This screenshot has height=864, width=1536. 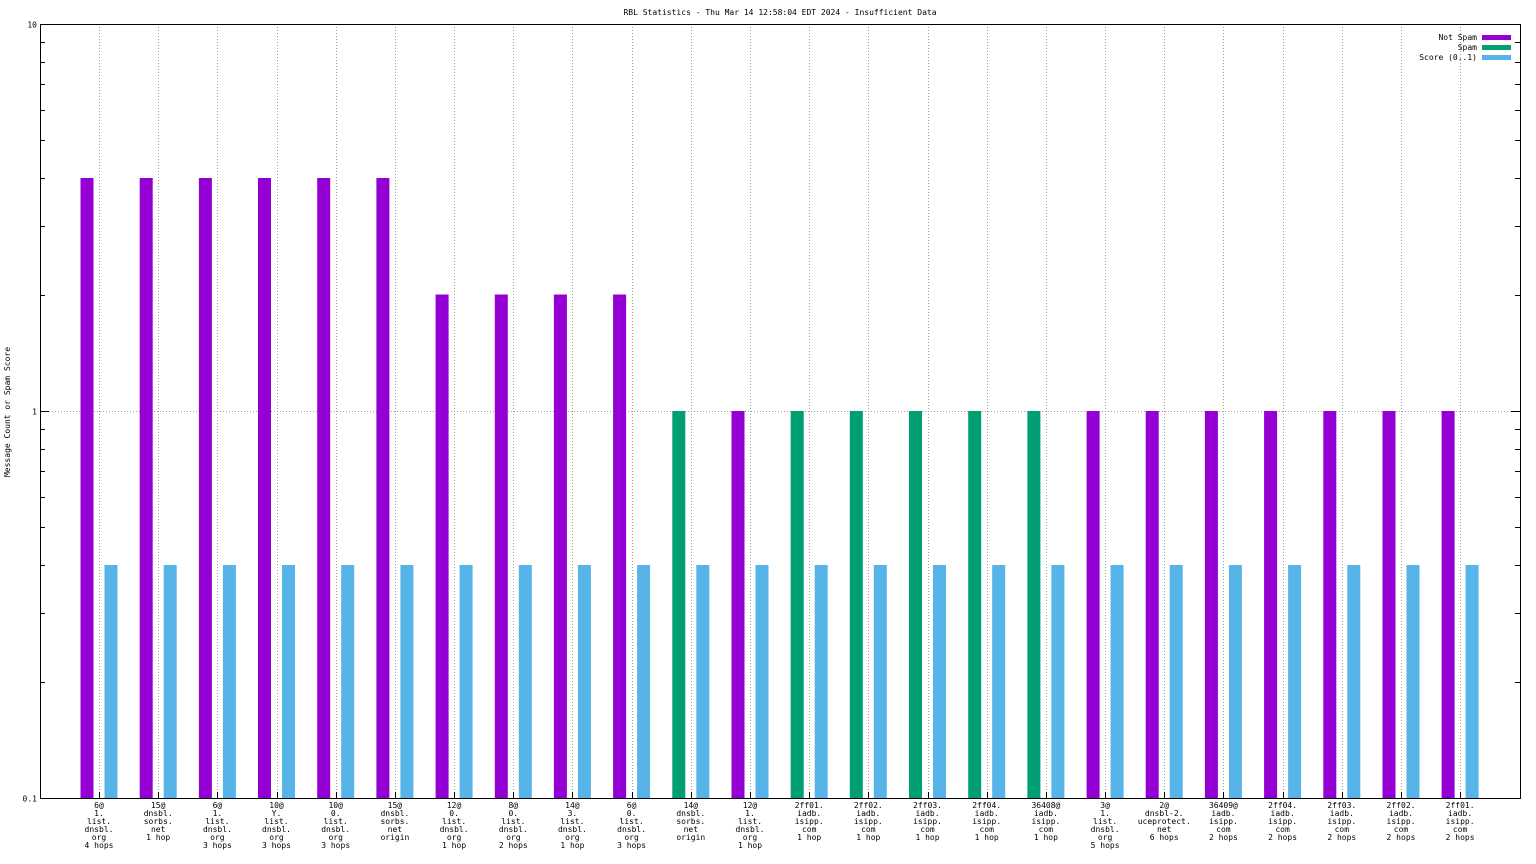 I want to click on x-tick-label: 3., so click(x=573, y=813).